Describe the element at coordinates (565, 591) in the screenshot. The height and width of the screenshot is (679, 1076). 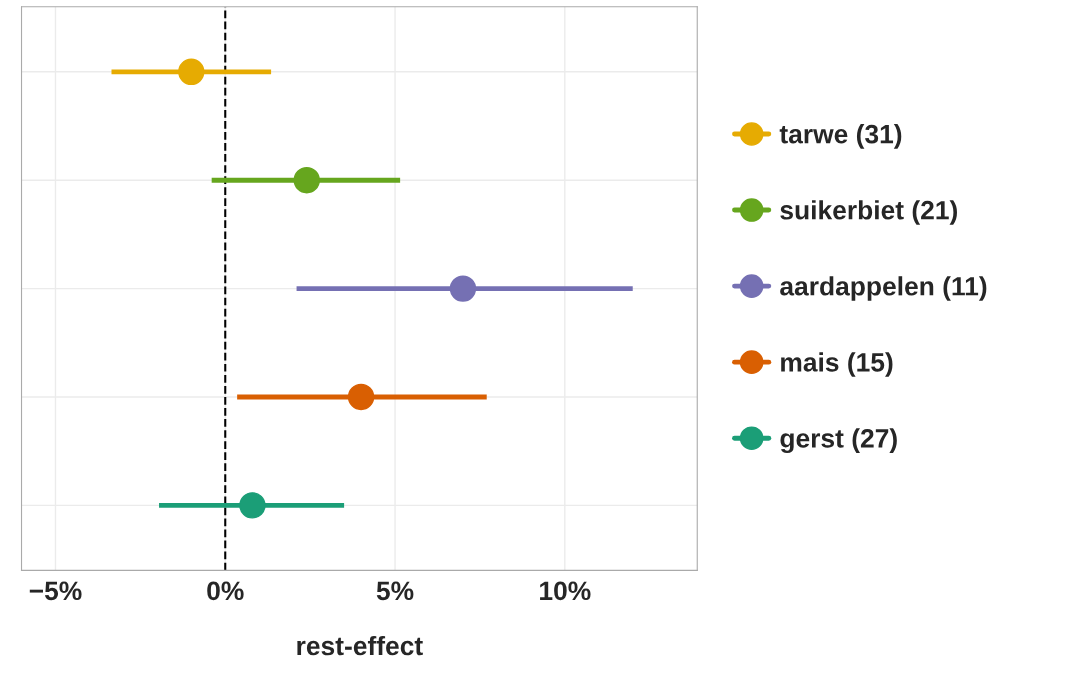
I see `x-tick-label: 10%` at that location.